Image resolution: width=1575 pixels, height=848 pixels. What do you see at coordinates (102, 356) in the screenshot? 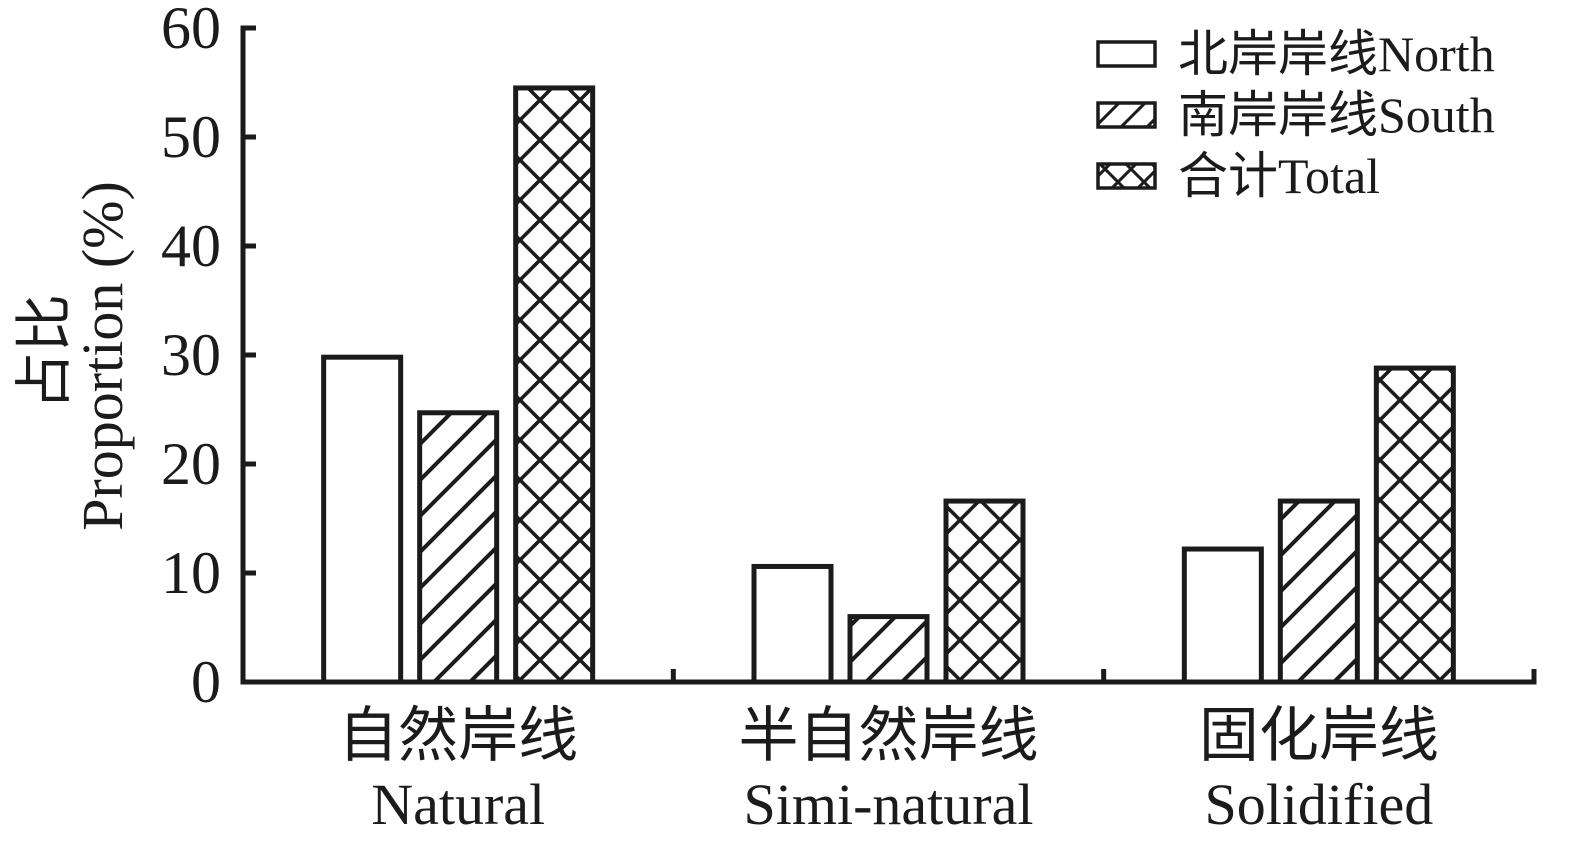
I see `y-axis-title-en: Proportion (%)` at bounding box center [102, 356].